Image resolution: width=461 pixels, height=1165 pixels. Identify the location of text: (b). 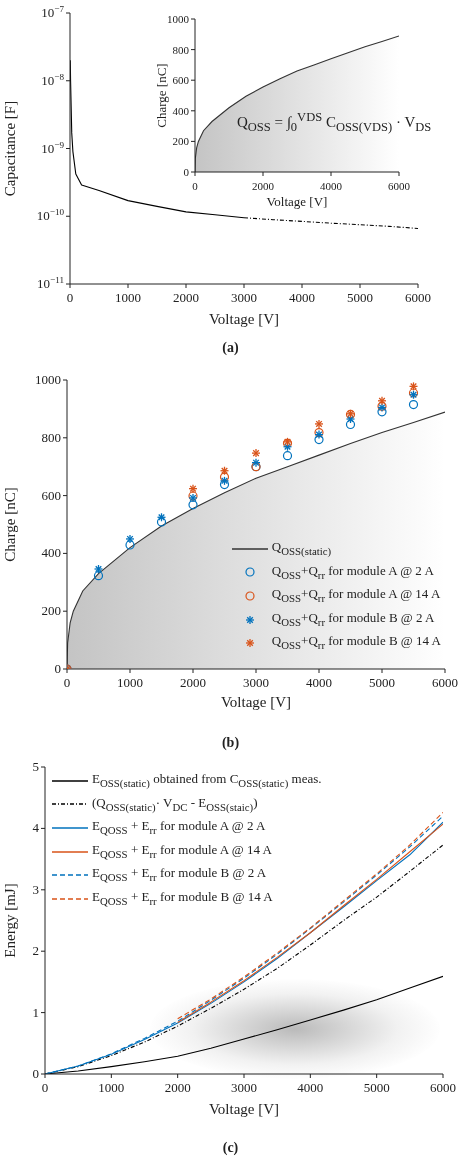
(230, 743).